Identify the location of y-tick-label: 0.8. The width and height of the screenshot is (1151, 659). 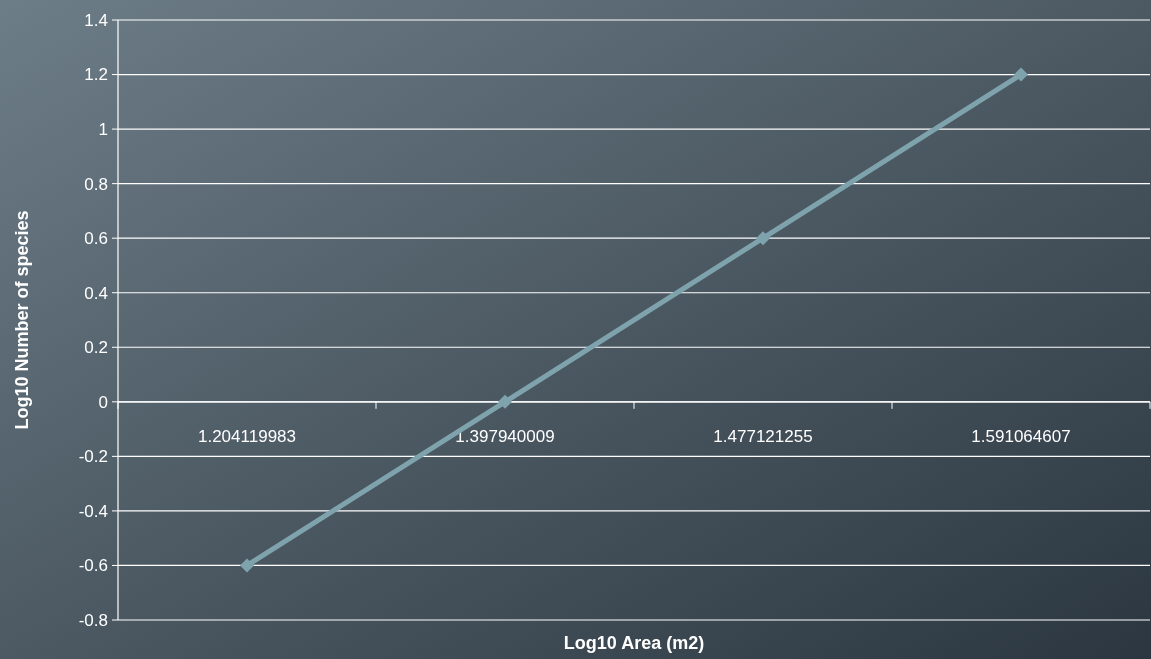
(96, 184).